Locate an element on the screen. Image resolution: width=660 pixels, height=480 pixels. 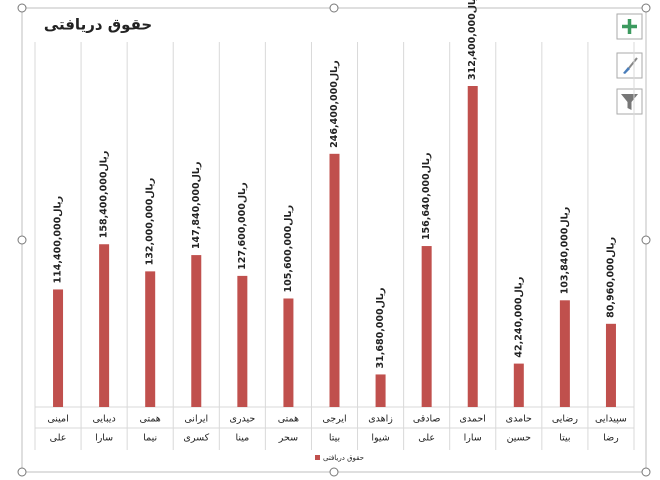
x-tick-label: کسری is located at coordinates (196, 438).